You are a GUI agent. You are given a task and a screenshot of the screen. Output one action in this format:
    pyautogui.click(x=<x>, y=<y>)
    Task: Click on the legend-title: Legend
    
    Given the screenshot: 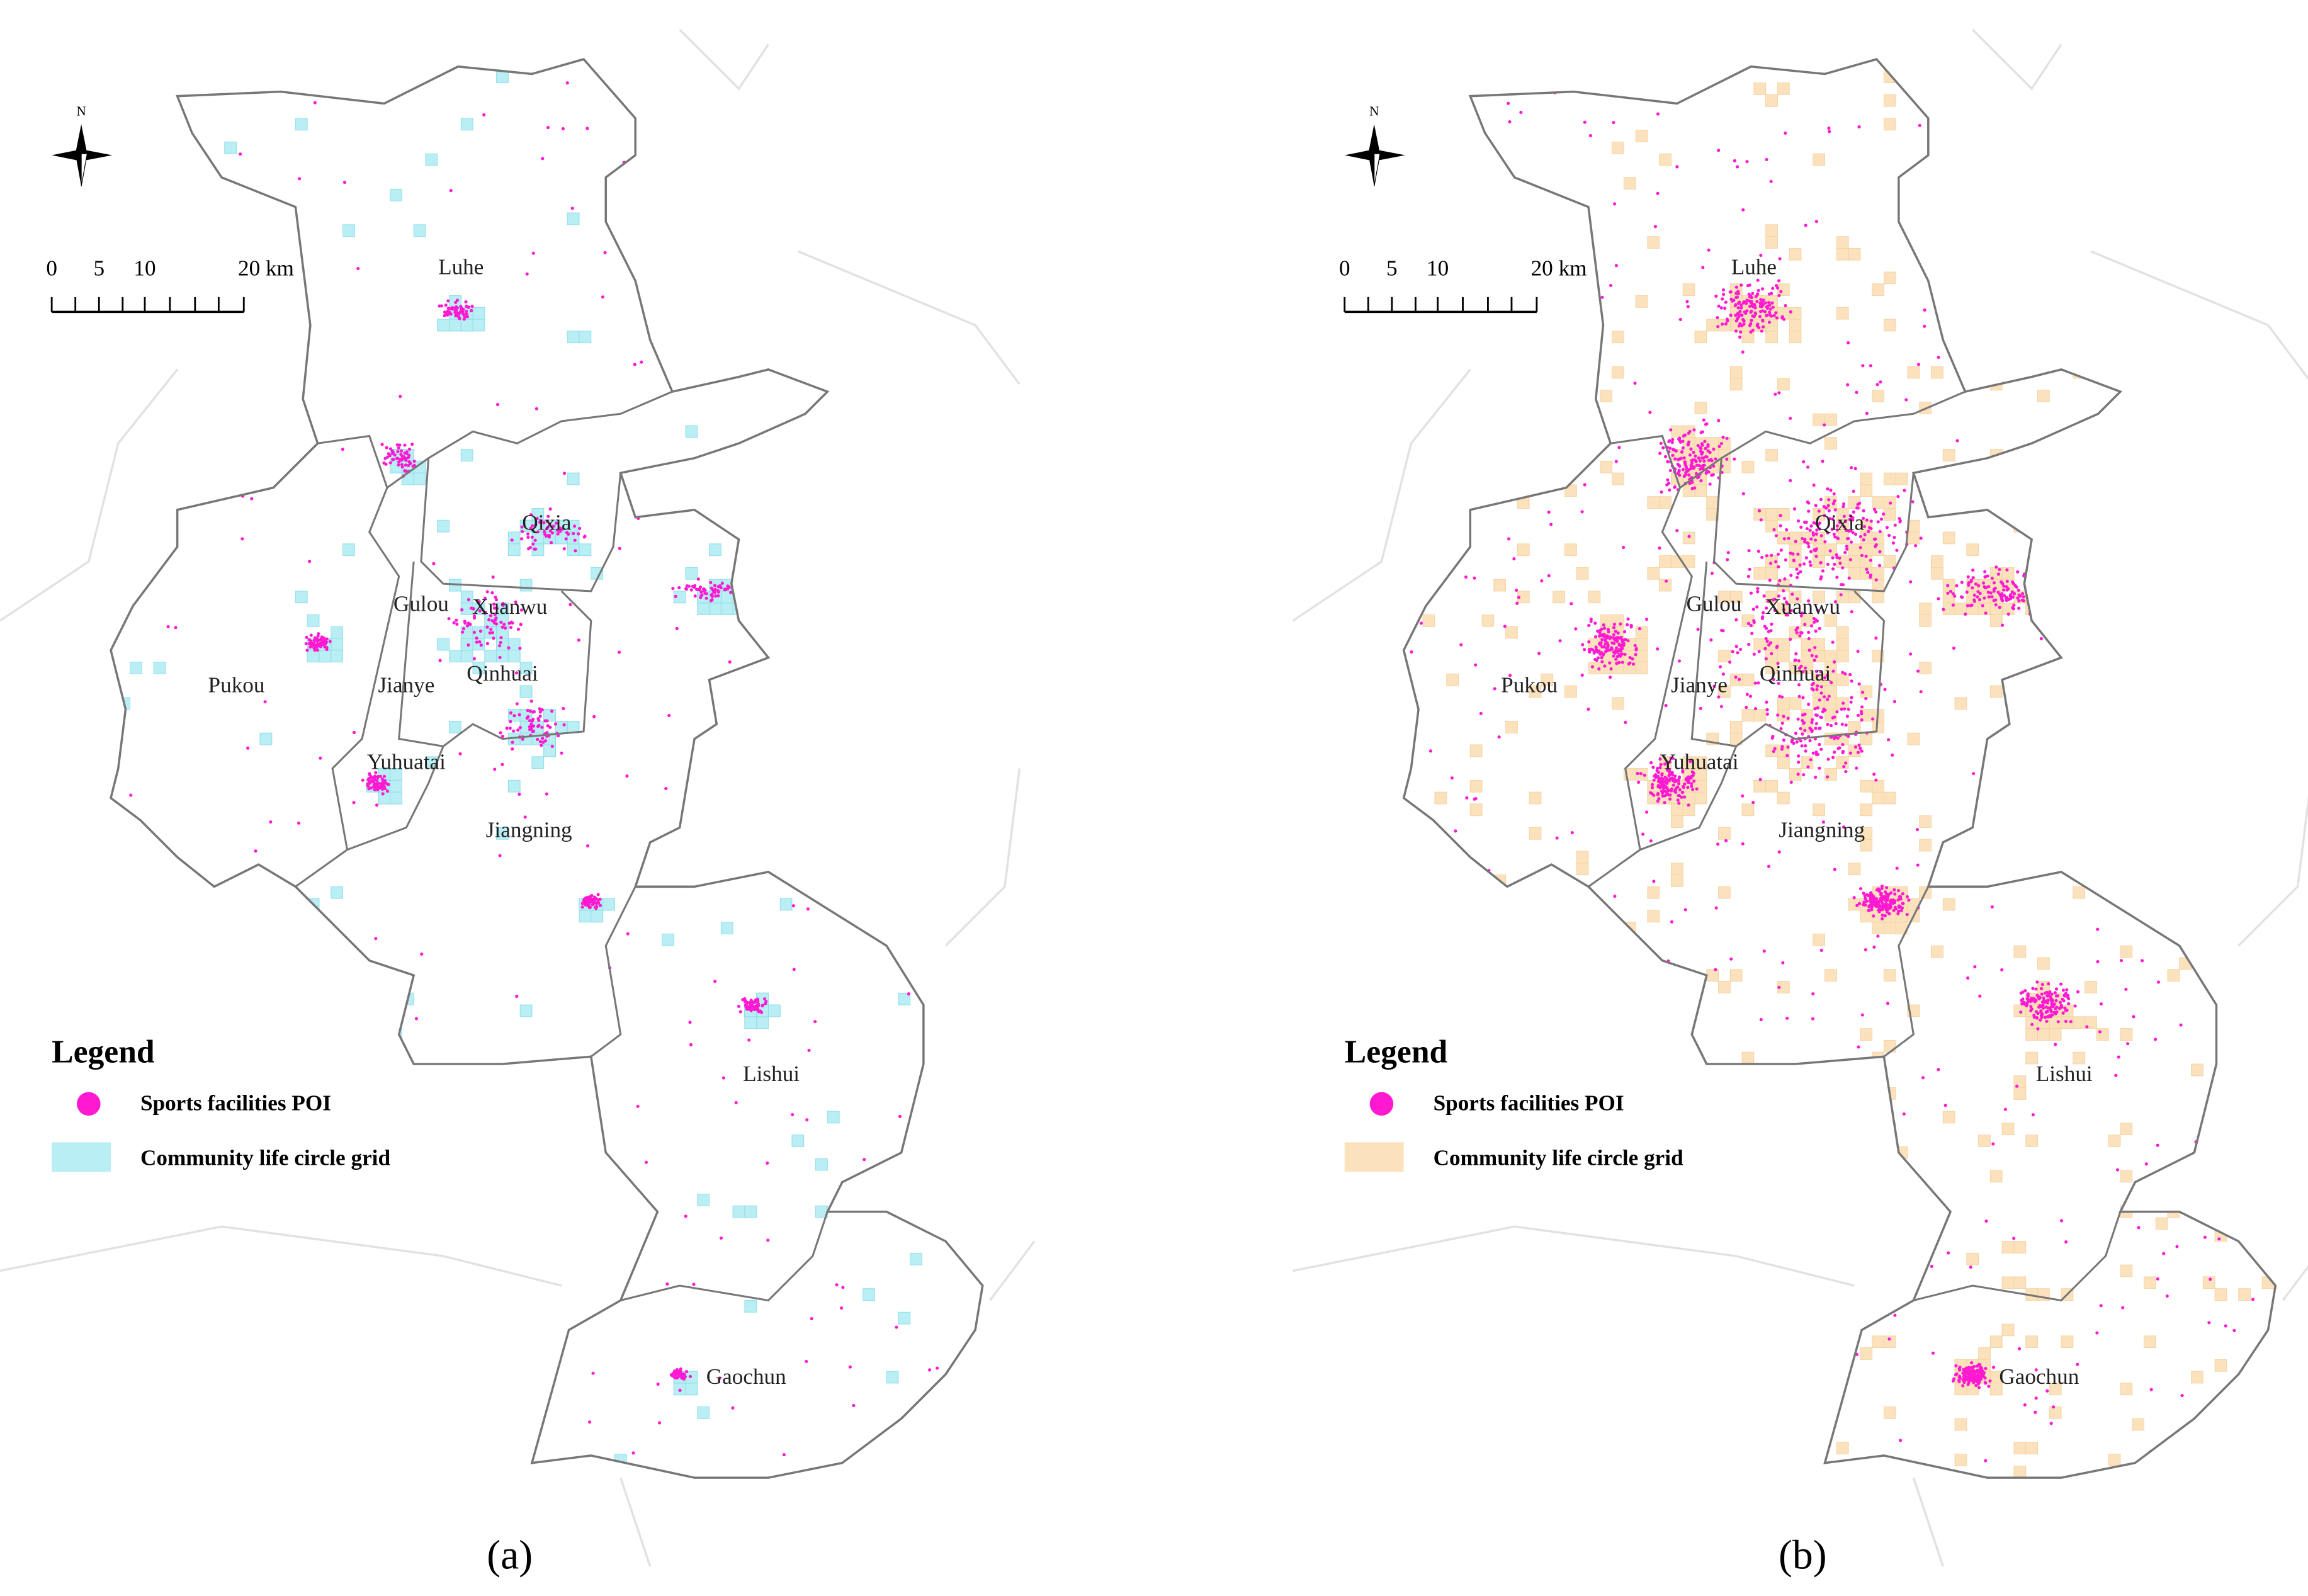 What is the action you would take?
    pyautogui.click(x=1396, y=1052)
    